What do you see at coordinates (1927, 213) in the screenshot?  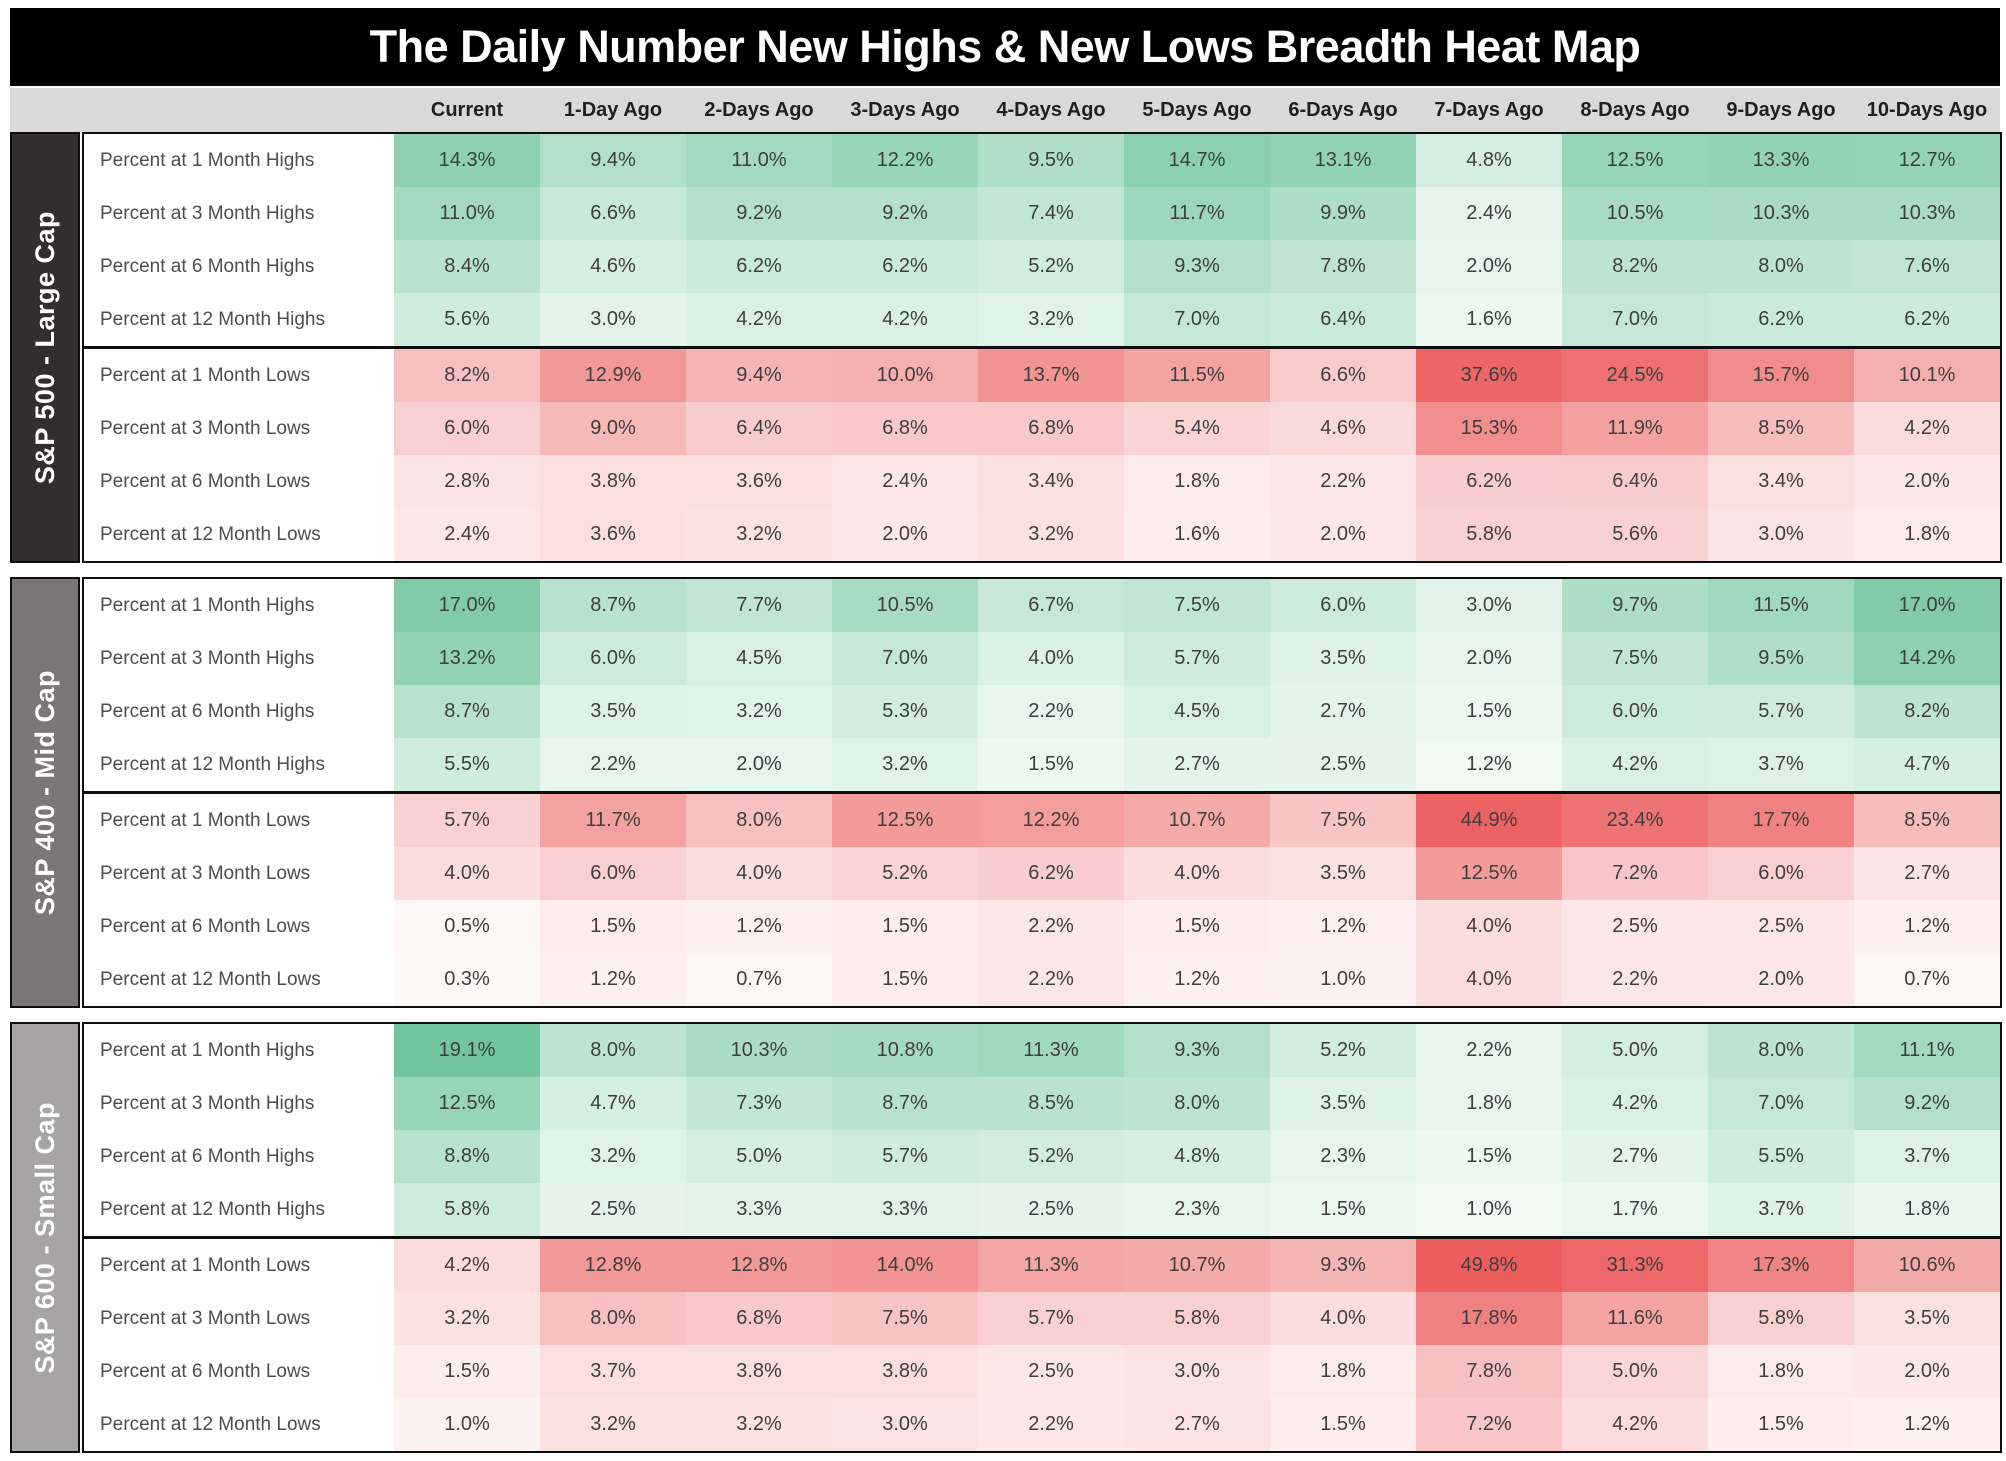 I see `heatmap-cell: 10.3%` at bounding box center [1927, 213].